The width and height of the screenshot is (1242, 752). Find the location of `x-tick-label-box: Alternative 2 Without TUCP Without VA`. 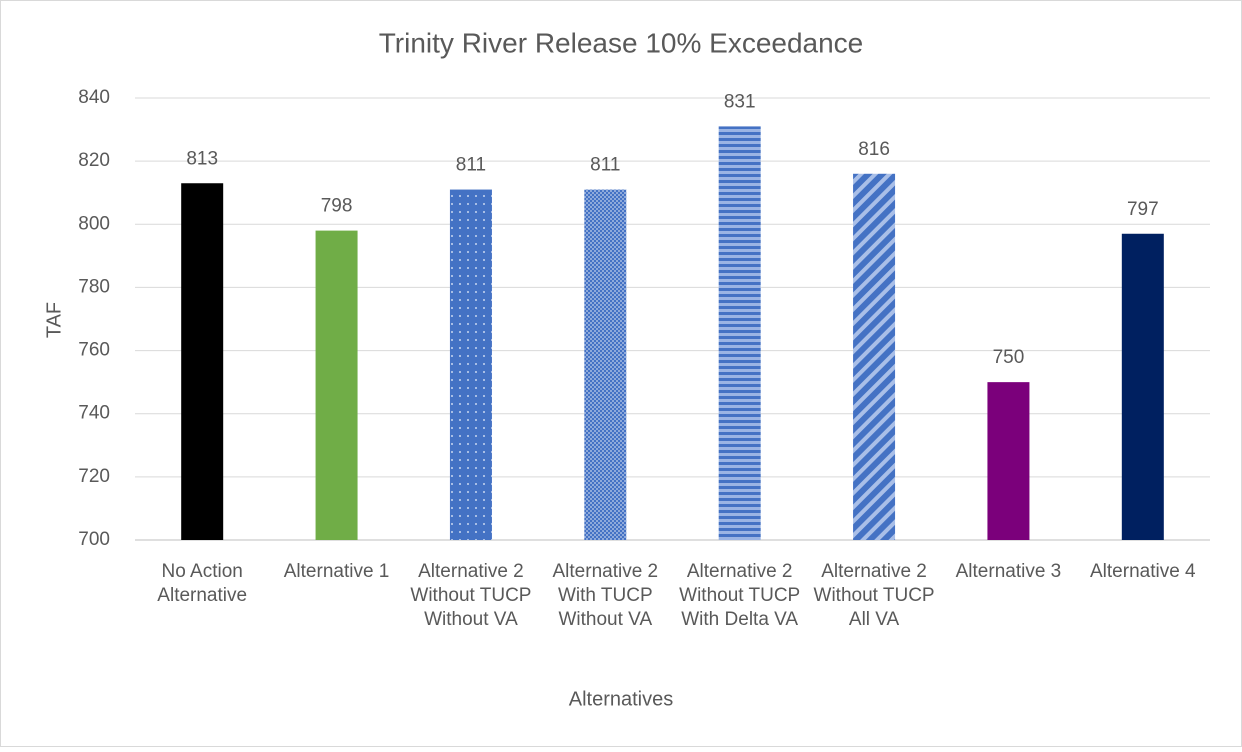

x-tick-label-box: Alternative 2 Without TUCP Without VA is located at coordinates (471, 595).